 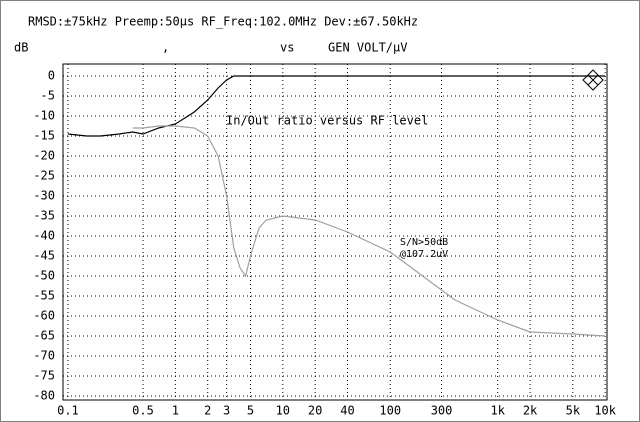 What do you see at coordinates (51, 76) in the screenshot?
I see `y-tick-label: 0` at bounding box center [51, 76].